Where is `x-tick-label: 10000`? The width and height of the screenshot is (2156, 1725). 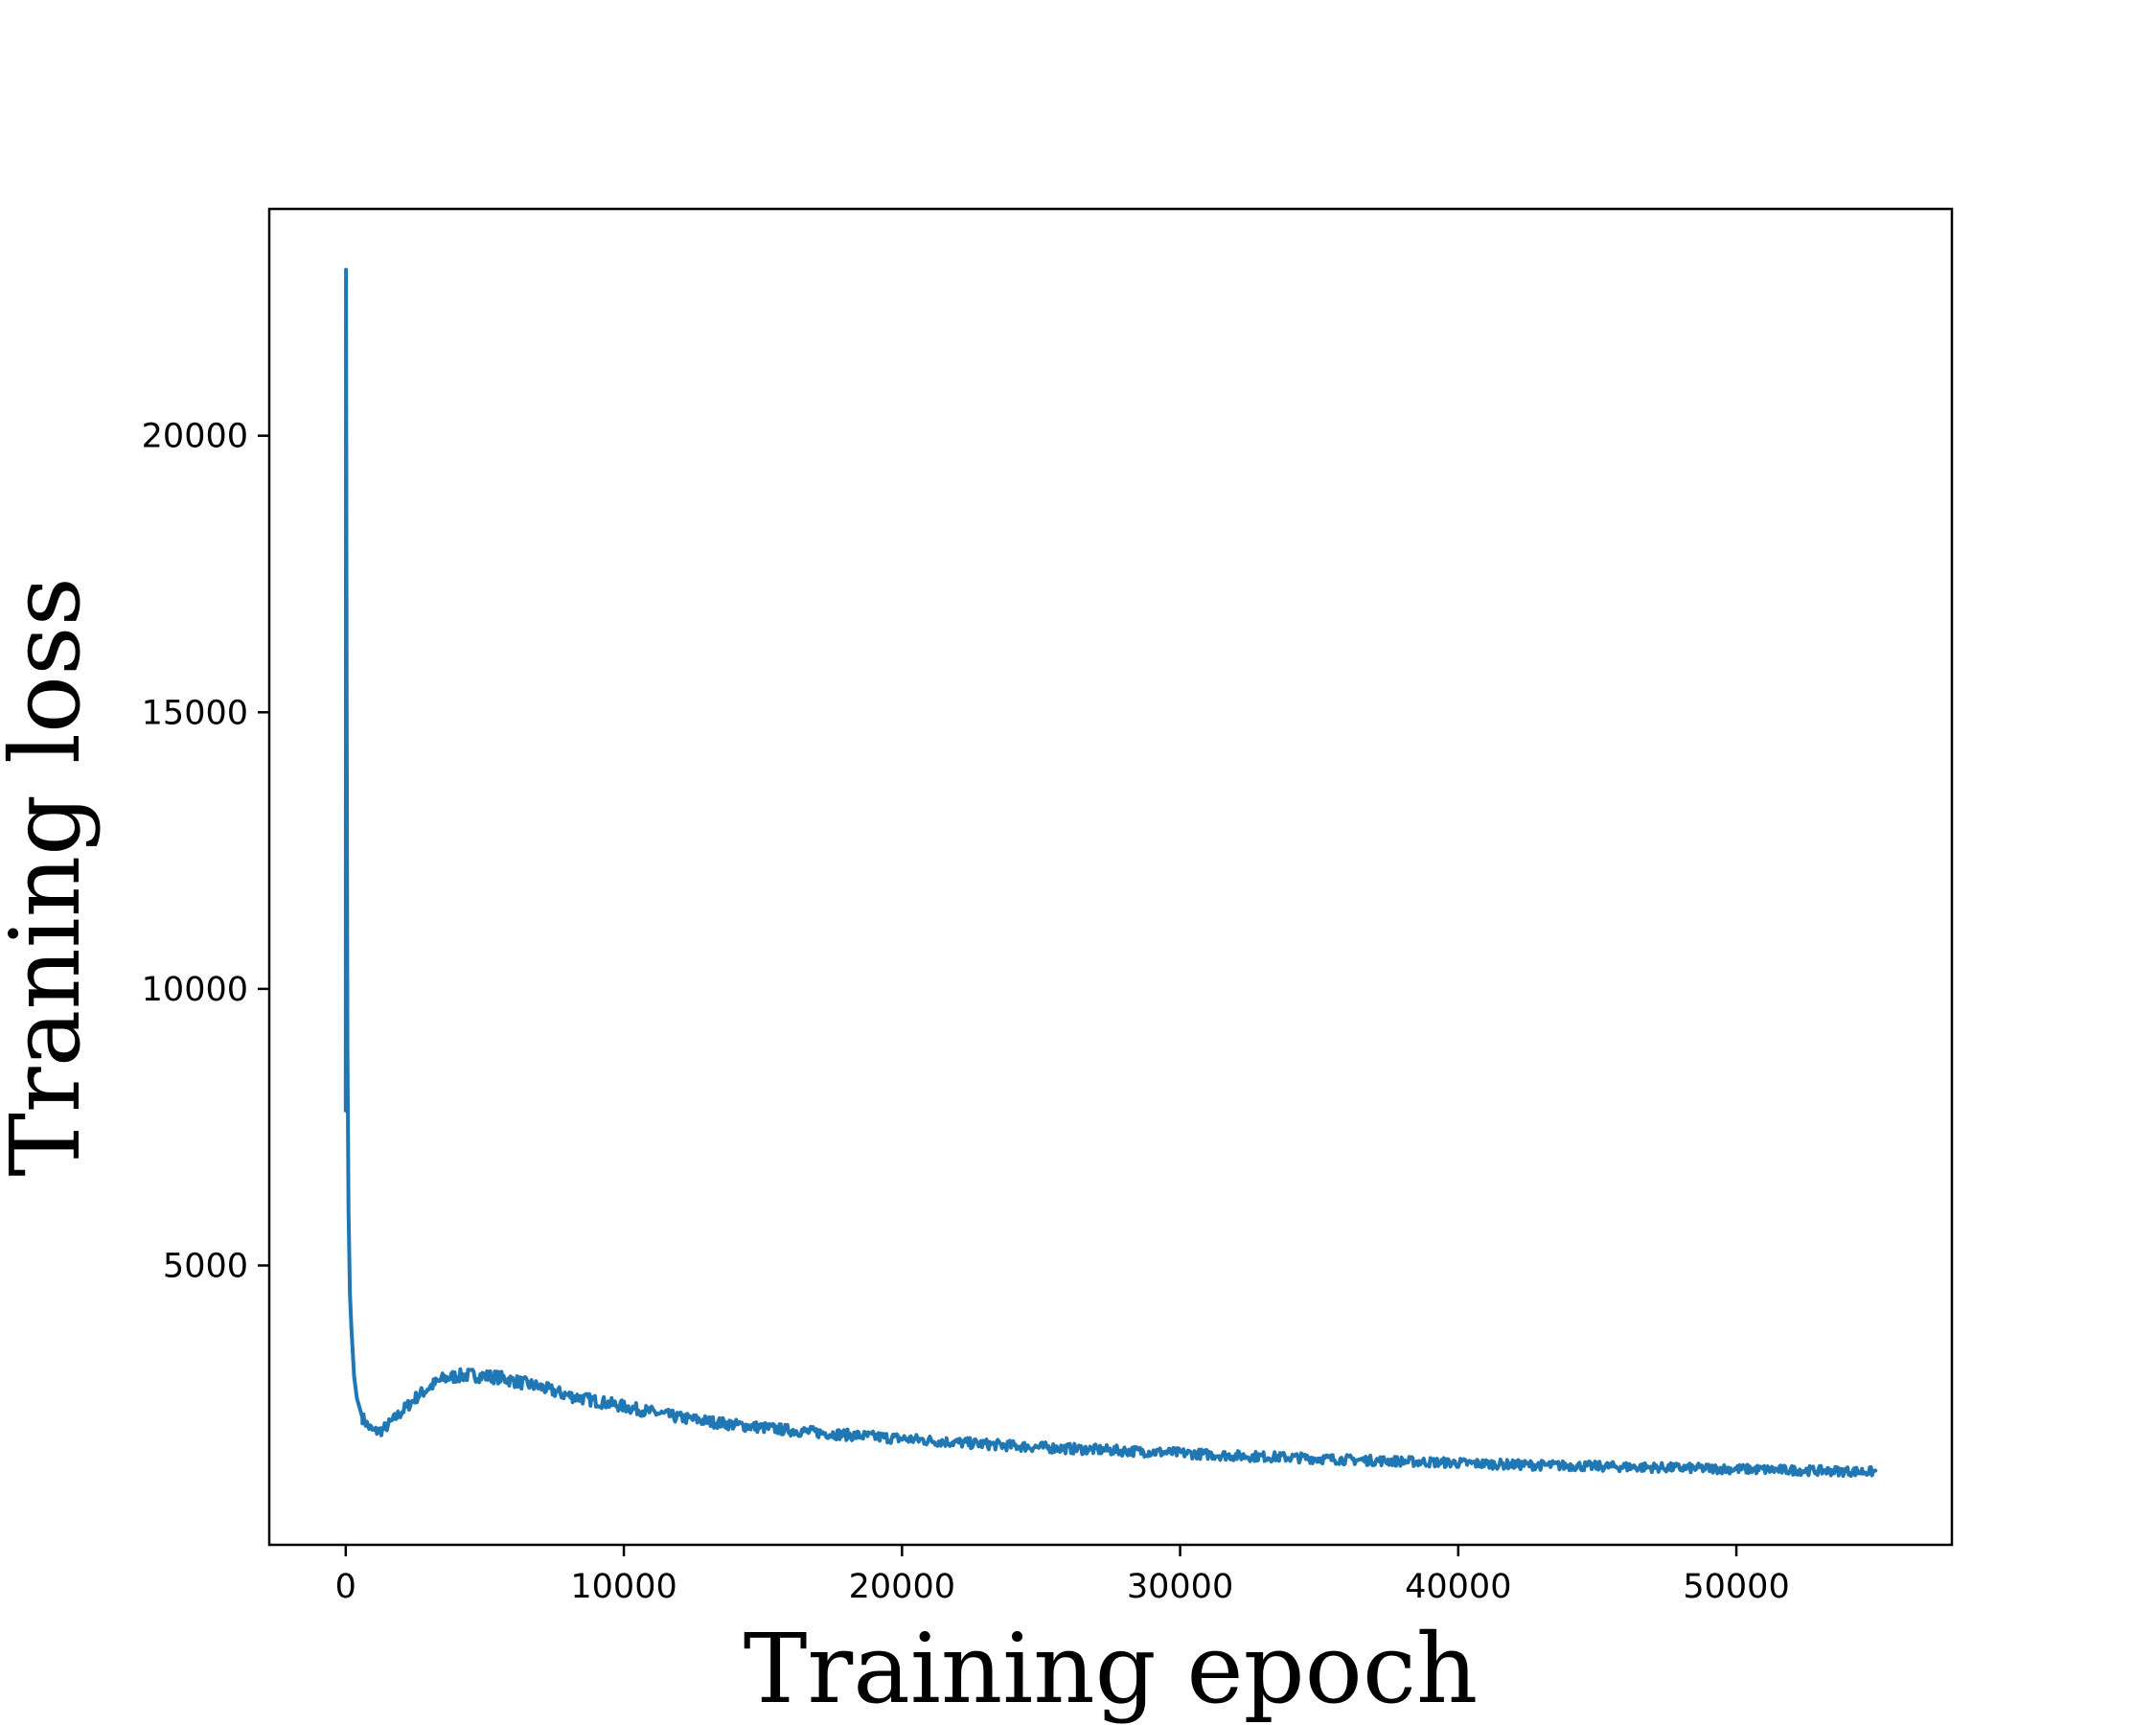
x-tick-label: 10000 is located at coordinates (623, 1587).